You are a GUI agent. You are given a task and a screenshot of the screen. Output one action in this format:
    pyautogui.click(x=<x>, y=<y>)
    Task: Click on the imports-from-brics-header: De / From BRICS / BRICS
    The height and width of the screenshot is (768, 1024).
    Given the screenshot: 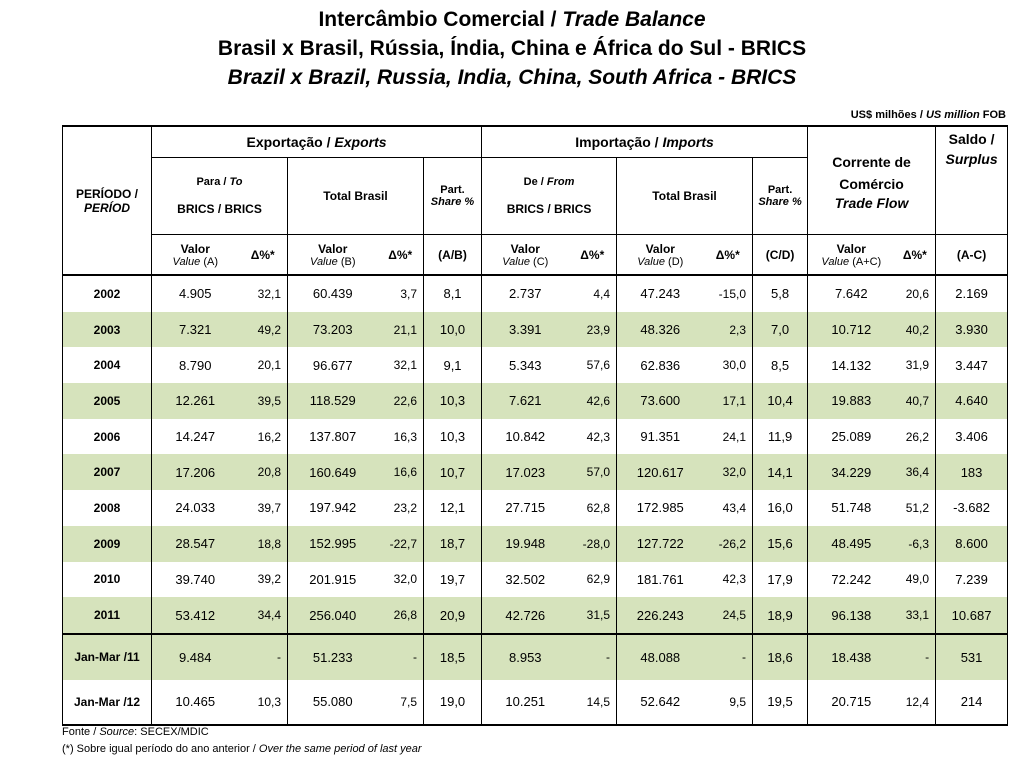 What is the action you would take?
    pyautogui.click(x=549, y=196)
    